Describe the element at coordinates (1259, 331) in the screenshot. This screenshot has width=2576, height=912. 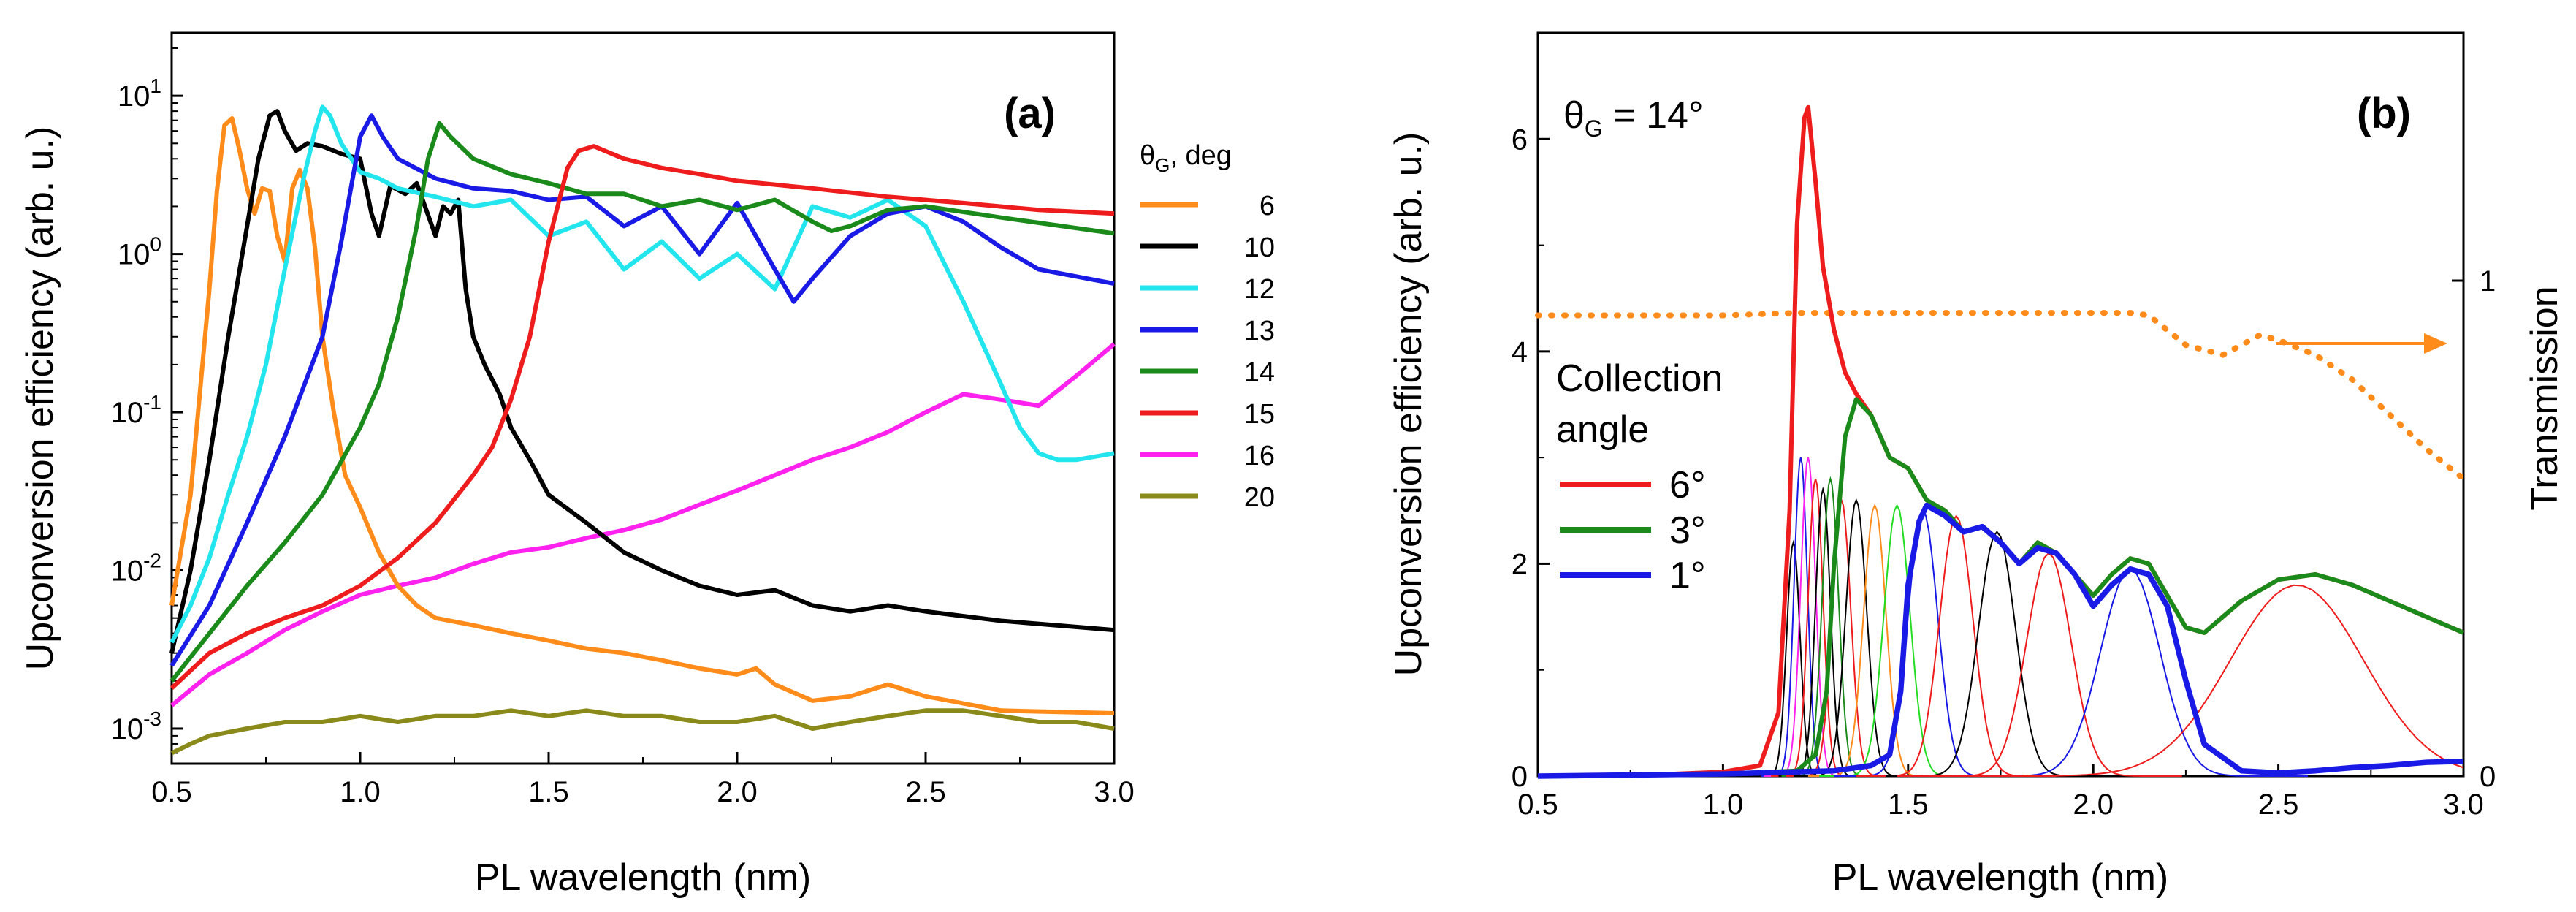
I see `legend-entry: 13` at that location.